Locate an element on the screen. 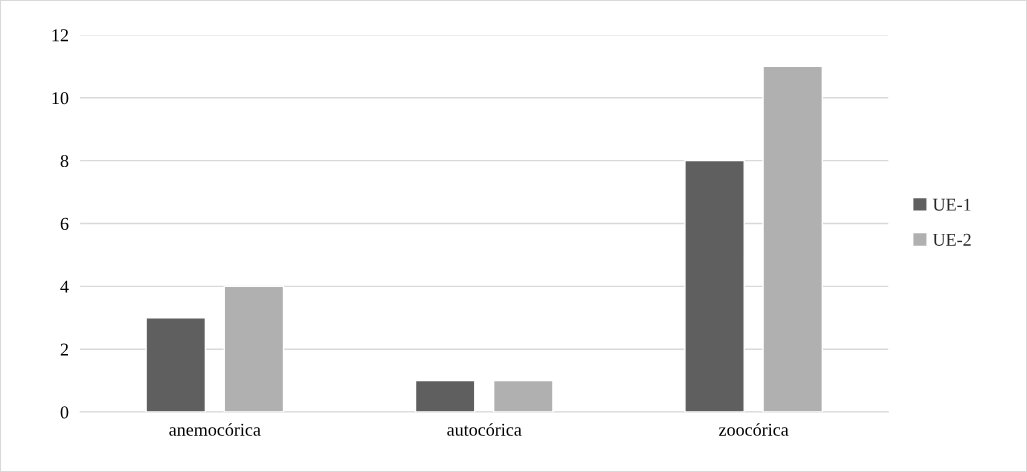 The image size is (1027, 472). x-tick-label: autocórica is located at coordinates (484, 429).